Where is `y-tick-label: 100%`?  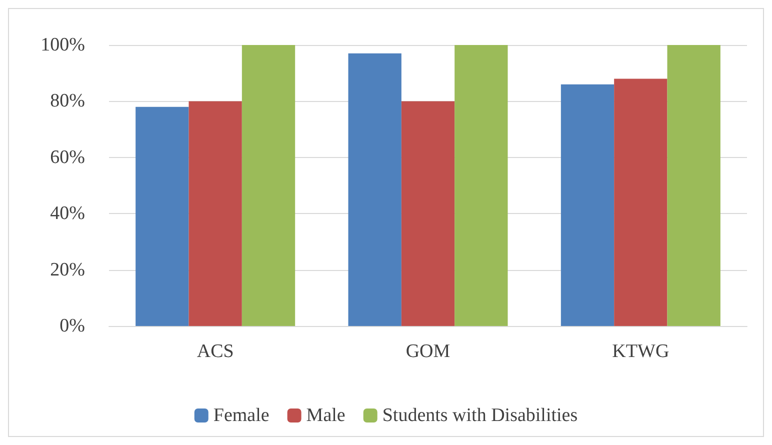 y-tick-label: 100% is located at coordinates (63, 45).